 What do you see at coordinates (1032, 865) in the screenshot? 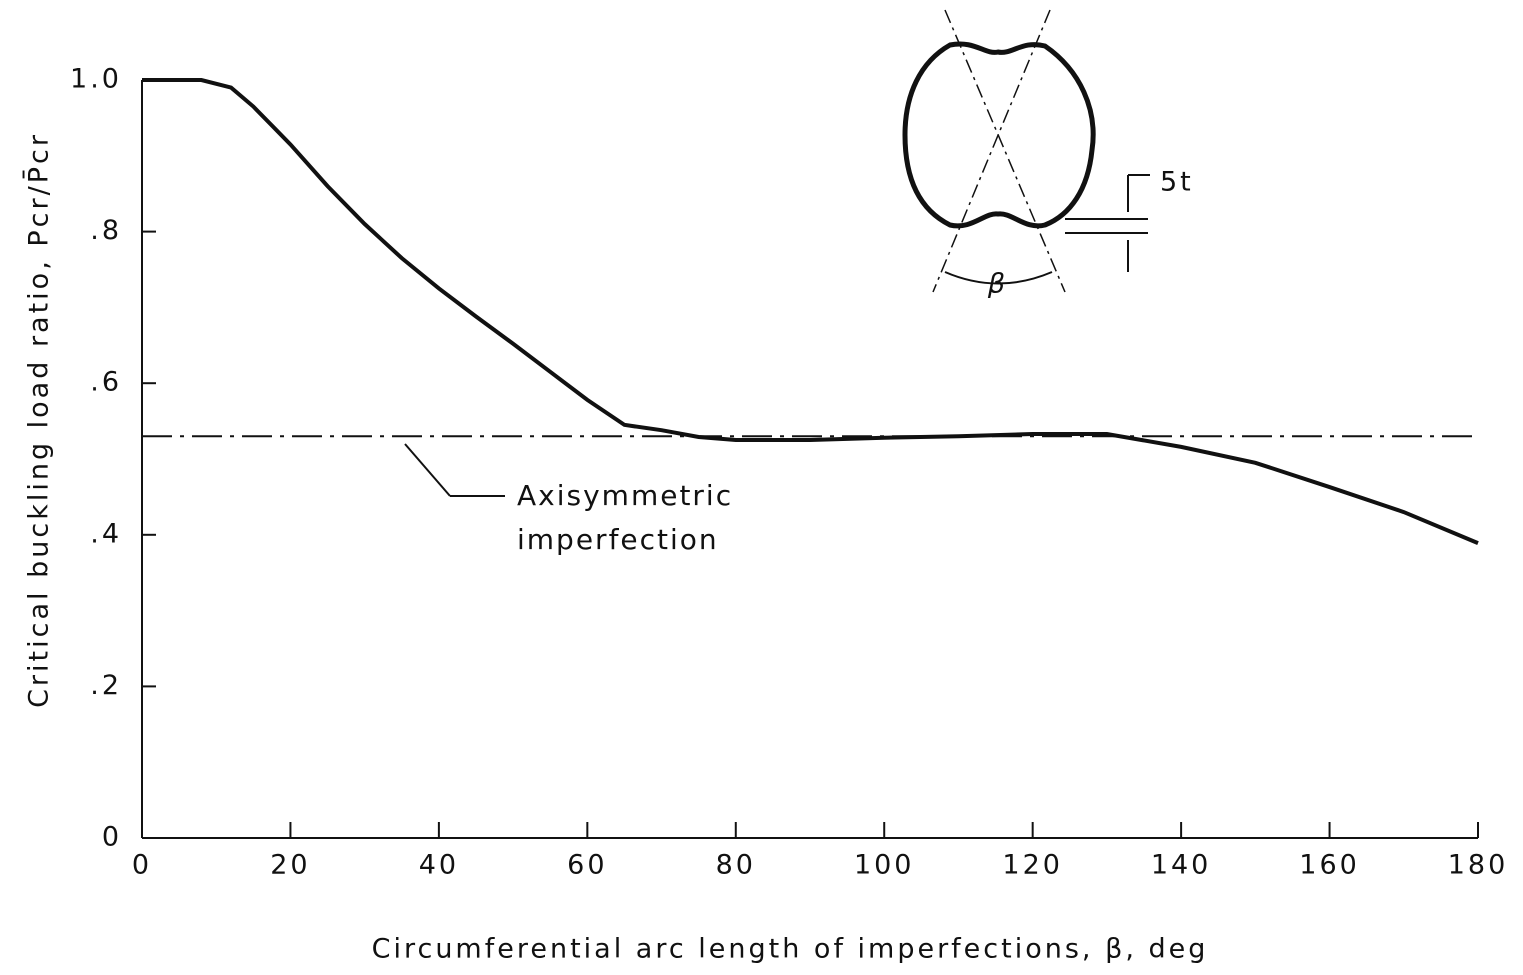
I see `x-tick-label: 120` at bounding box center [1032, 865].